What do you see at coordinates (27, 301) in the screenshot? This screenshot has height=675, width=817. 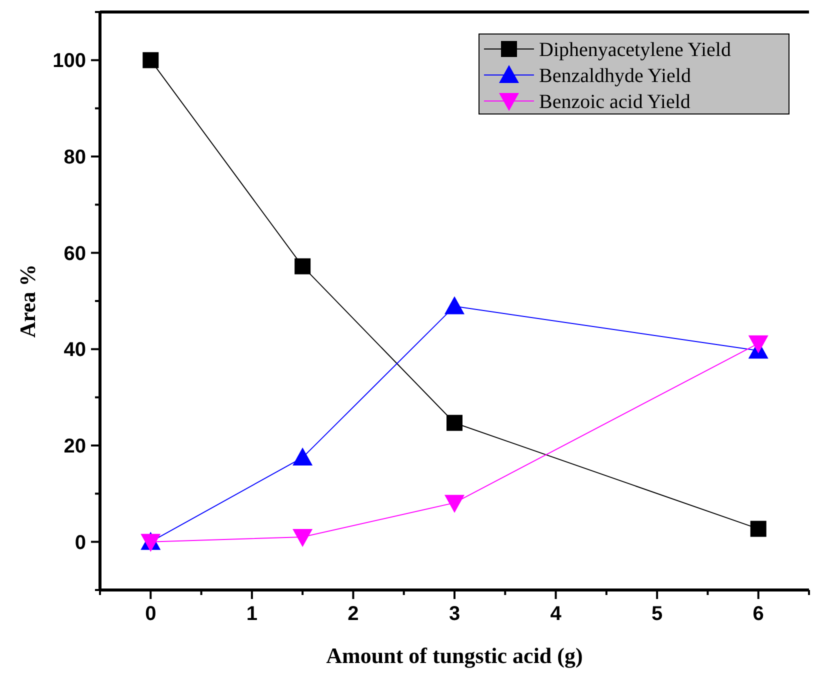 I see `y-axis-title: Area %` at bounding box center [27, 301].